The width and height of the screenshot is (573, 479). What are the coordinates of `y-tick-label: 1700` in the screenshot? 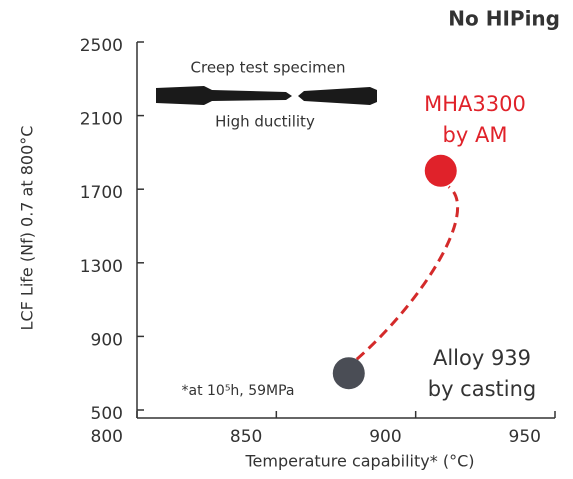 It's located at (101, 193).